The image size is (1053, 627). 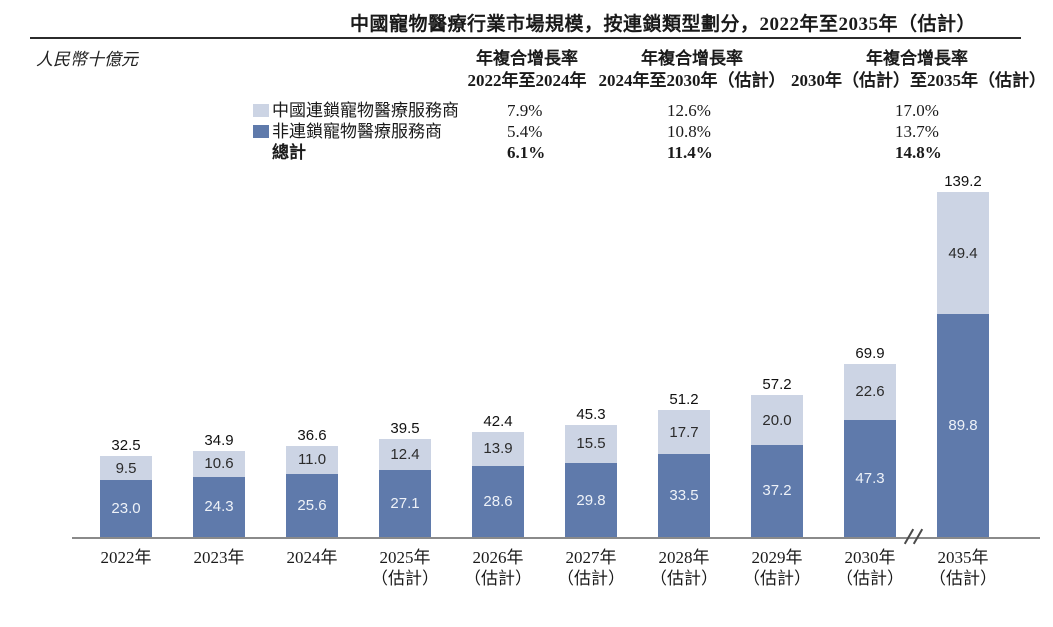 I want to click on cagr-value: 14.8%, so click(x=918, y=152).